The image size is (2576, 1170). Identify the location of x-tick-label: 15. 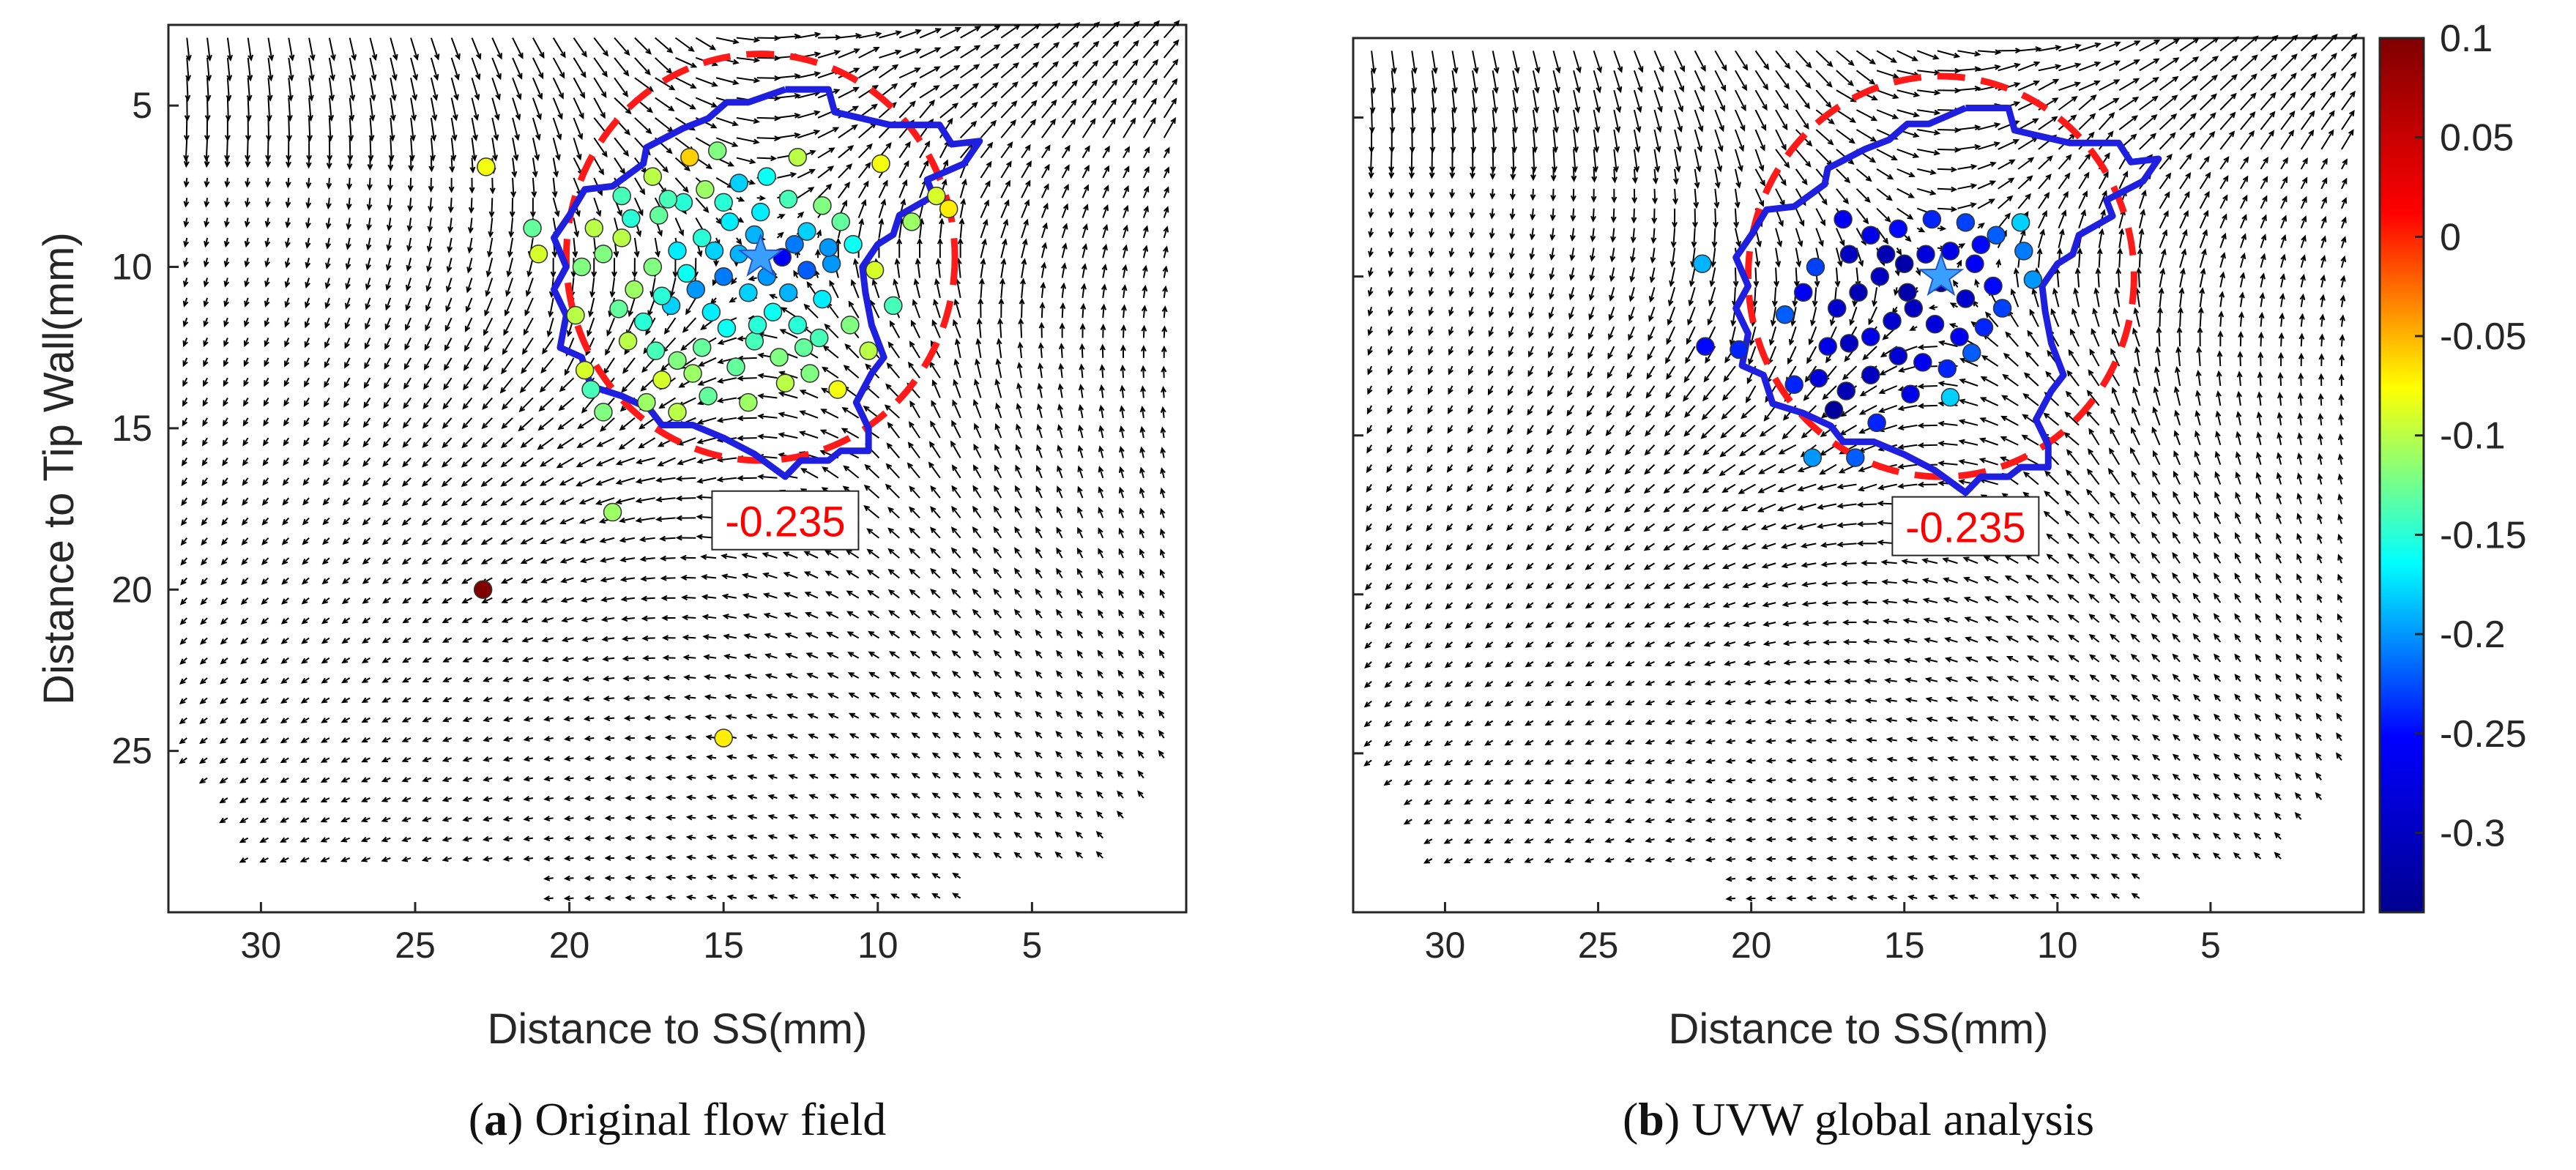
(1904, 945).